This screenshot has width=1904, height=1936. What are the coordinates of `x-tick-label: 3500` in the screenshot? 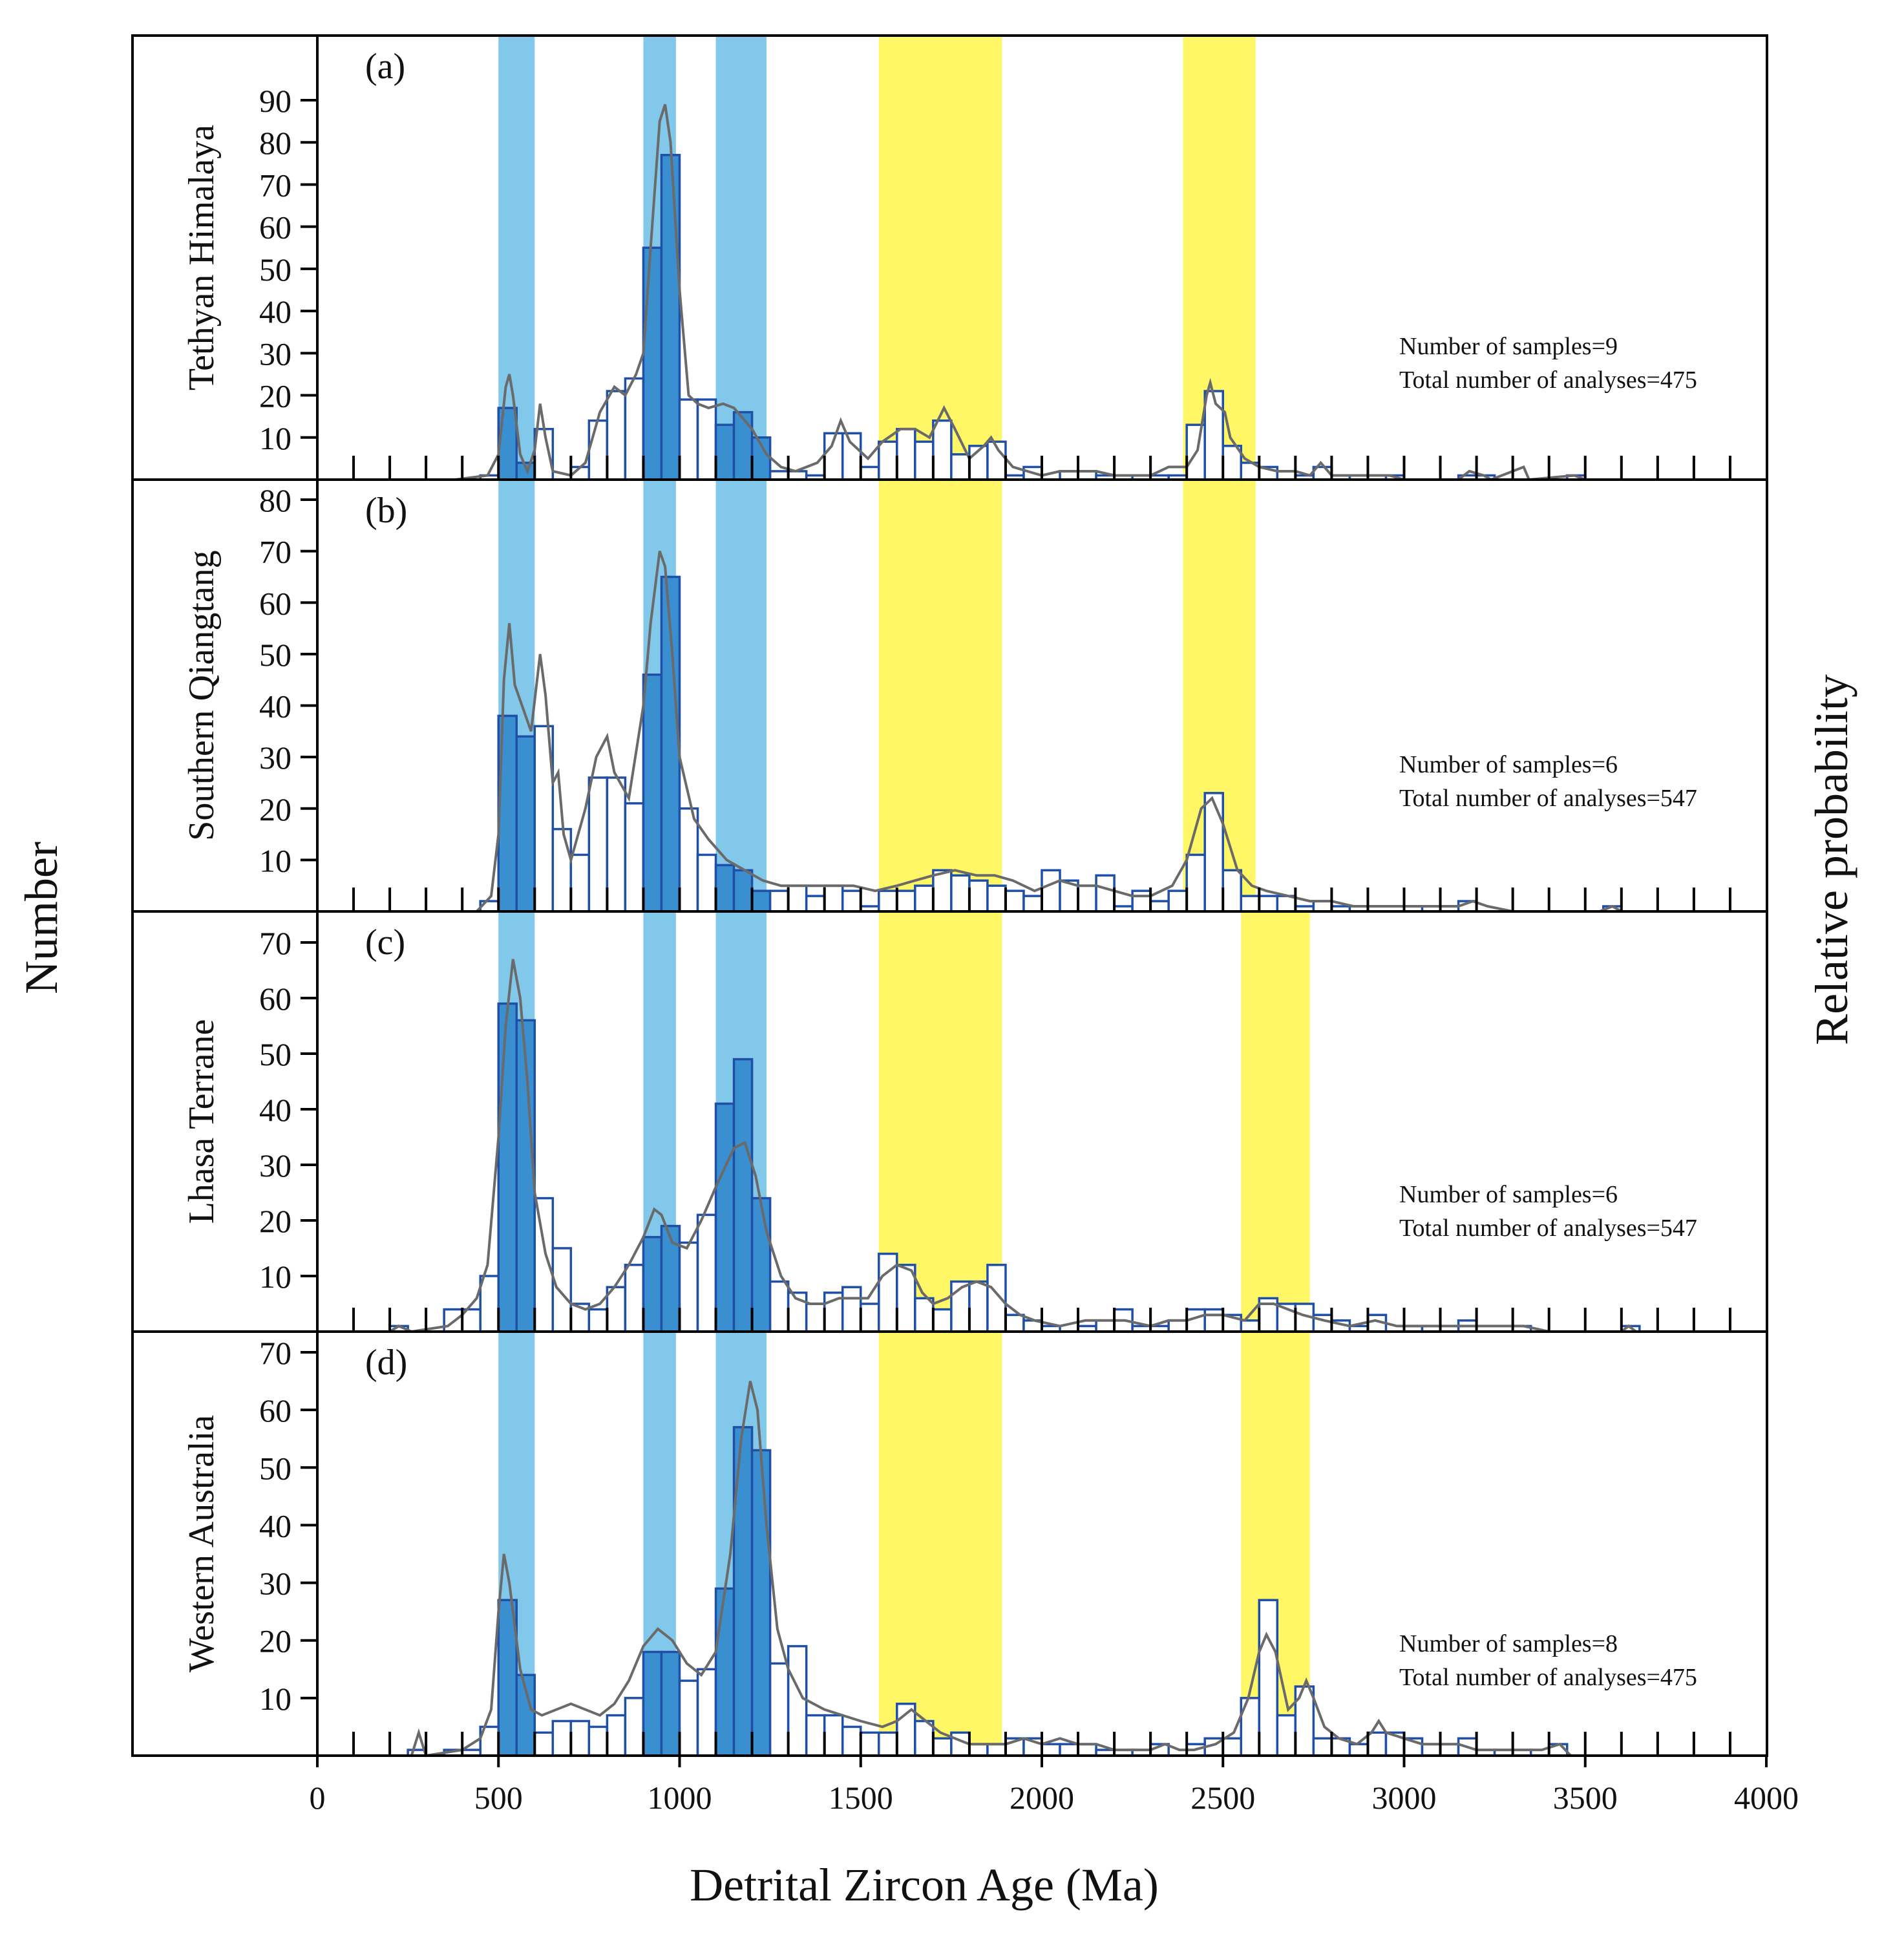 It's located at (1585, 1798).